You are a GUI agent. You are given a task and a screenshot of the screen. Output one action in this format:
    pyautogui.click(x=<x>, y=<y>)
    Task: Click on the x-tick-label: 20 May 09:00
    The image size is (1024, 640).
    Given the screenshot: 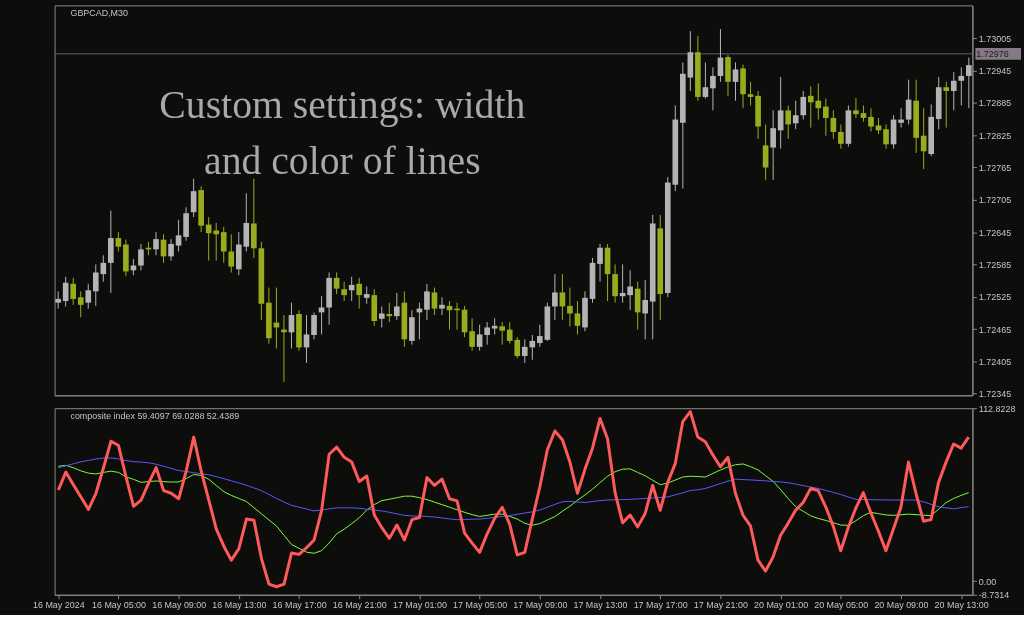 What is the action you would take?
    pyautogui.click(x=901, y=605)
    